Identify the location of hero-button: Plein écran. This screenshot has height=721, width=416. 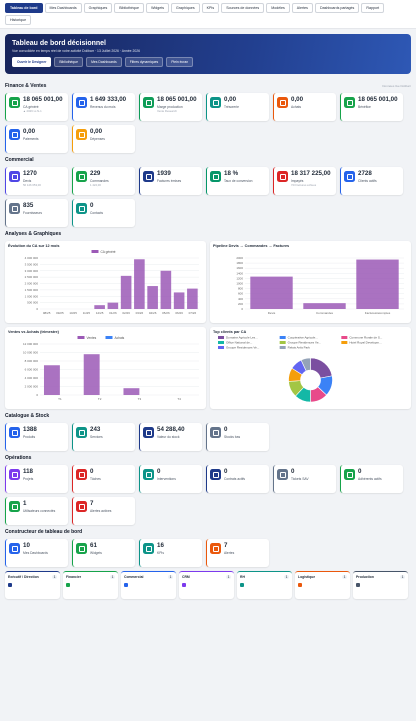
(180, 62).